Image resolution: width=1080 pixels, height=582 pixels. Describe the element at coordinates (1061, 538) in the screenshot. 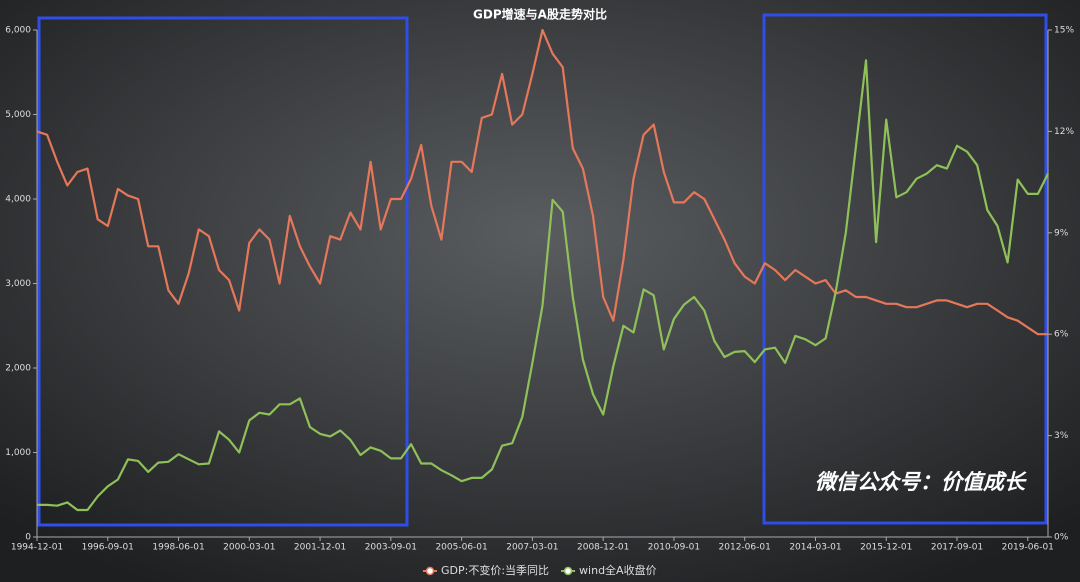

I see `y2-tick-label: 0%` at that location.